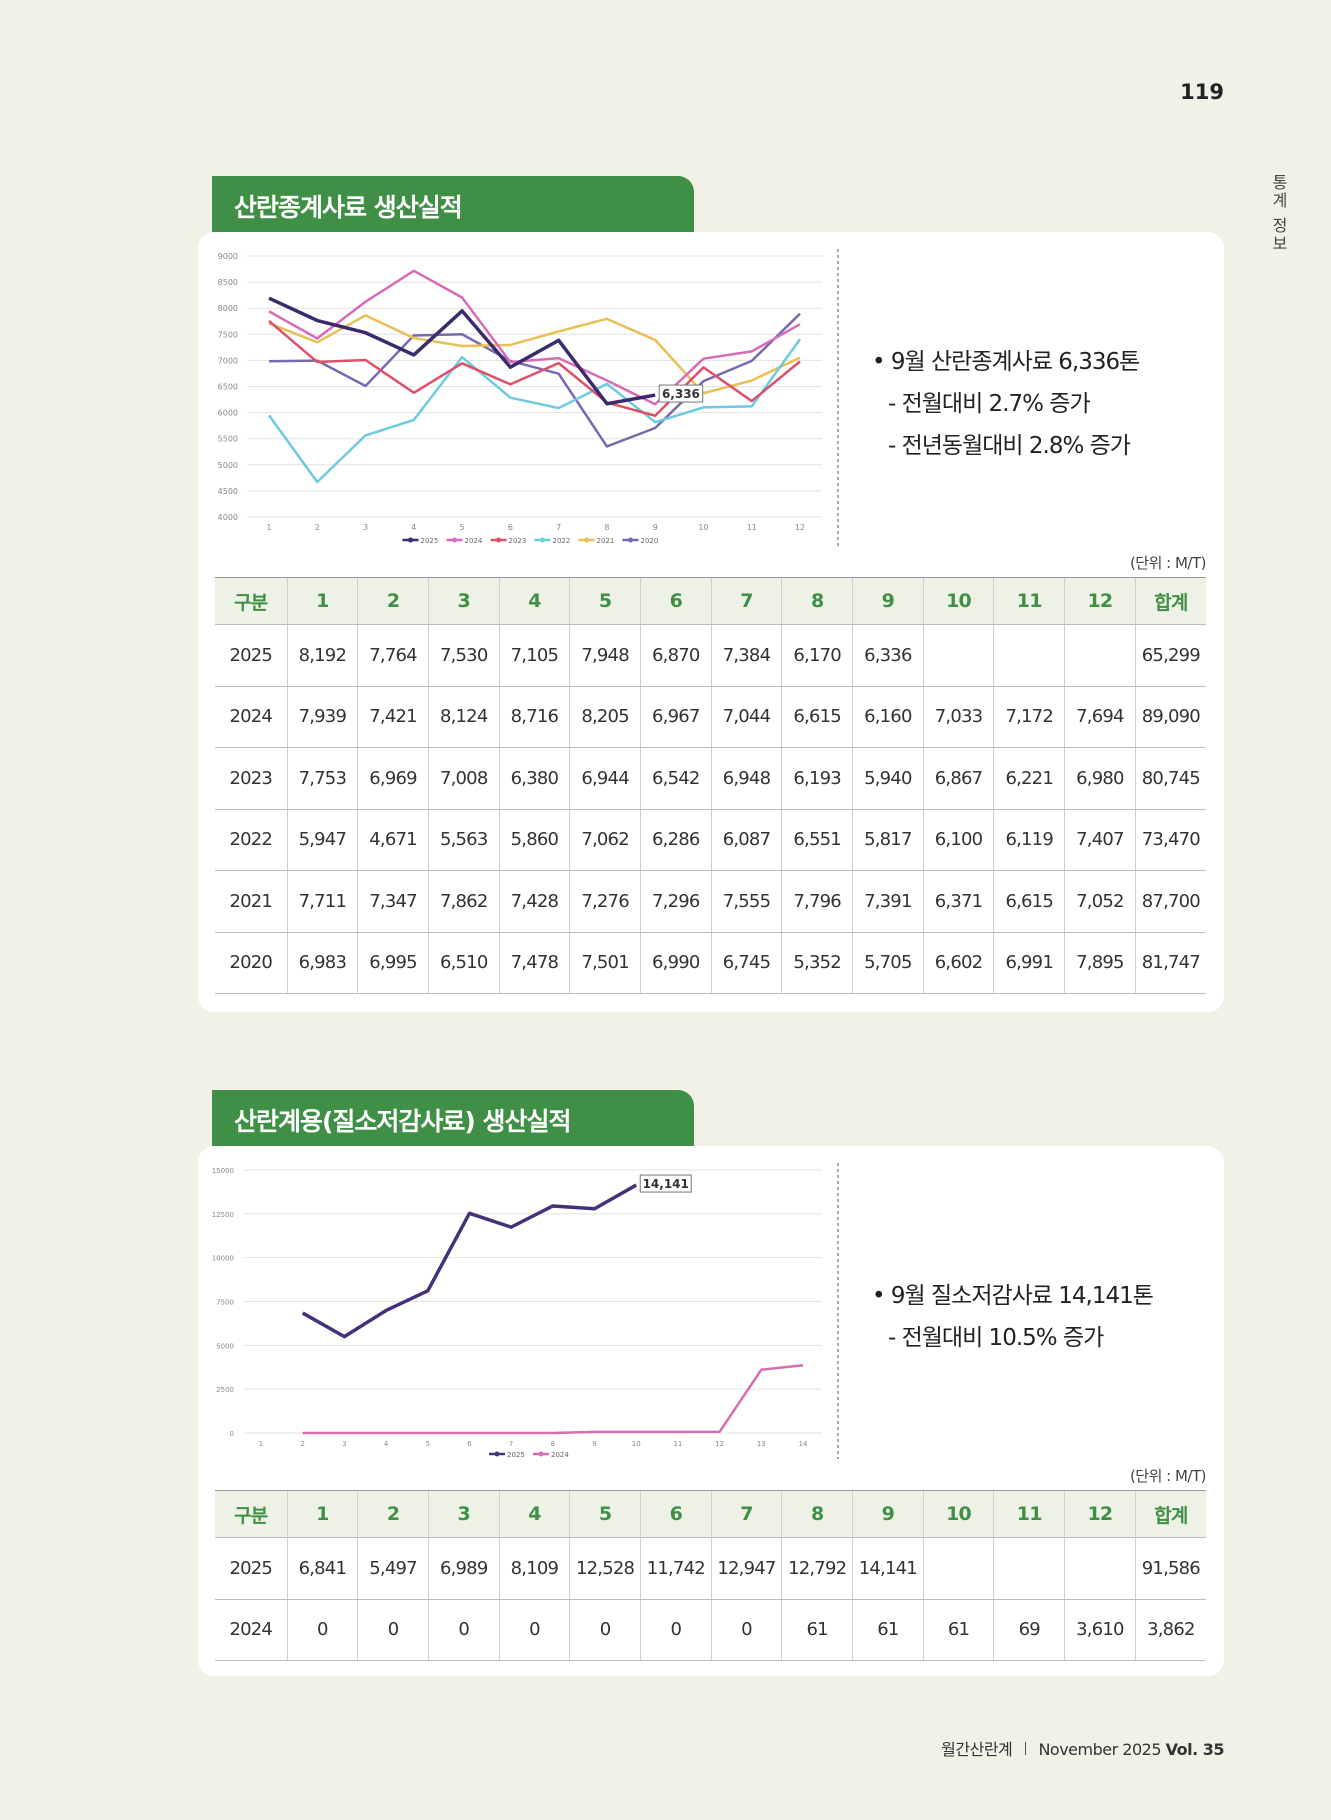 The width and height of the screenshot is (1331, 1820). Describe the element at coordinates (817, 1568) in the screenshot. I see `cell: 12,792` at that location.